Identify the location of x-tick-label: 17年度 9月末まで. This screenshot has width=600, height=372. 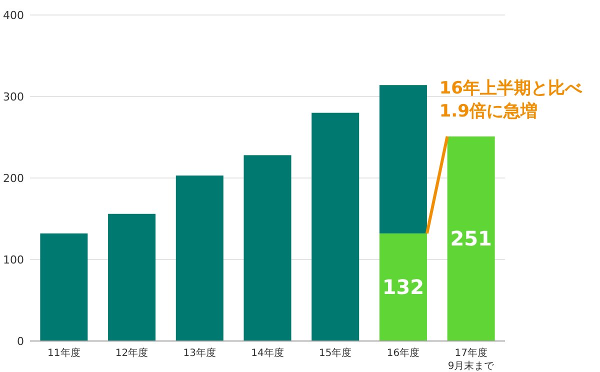
(472, 359).